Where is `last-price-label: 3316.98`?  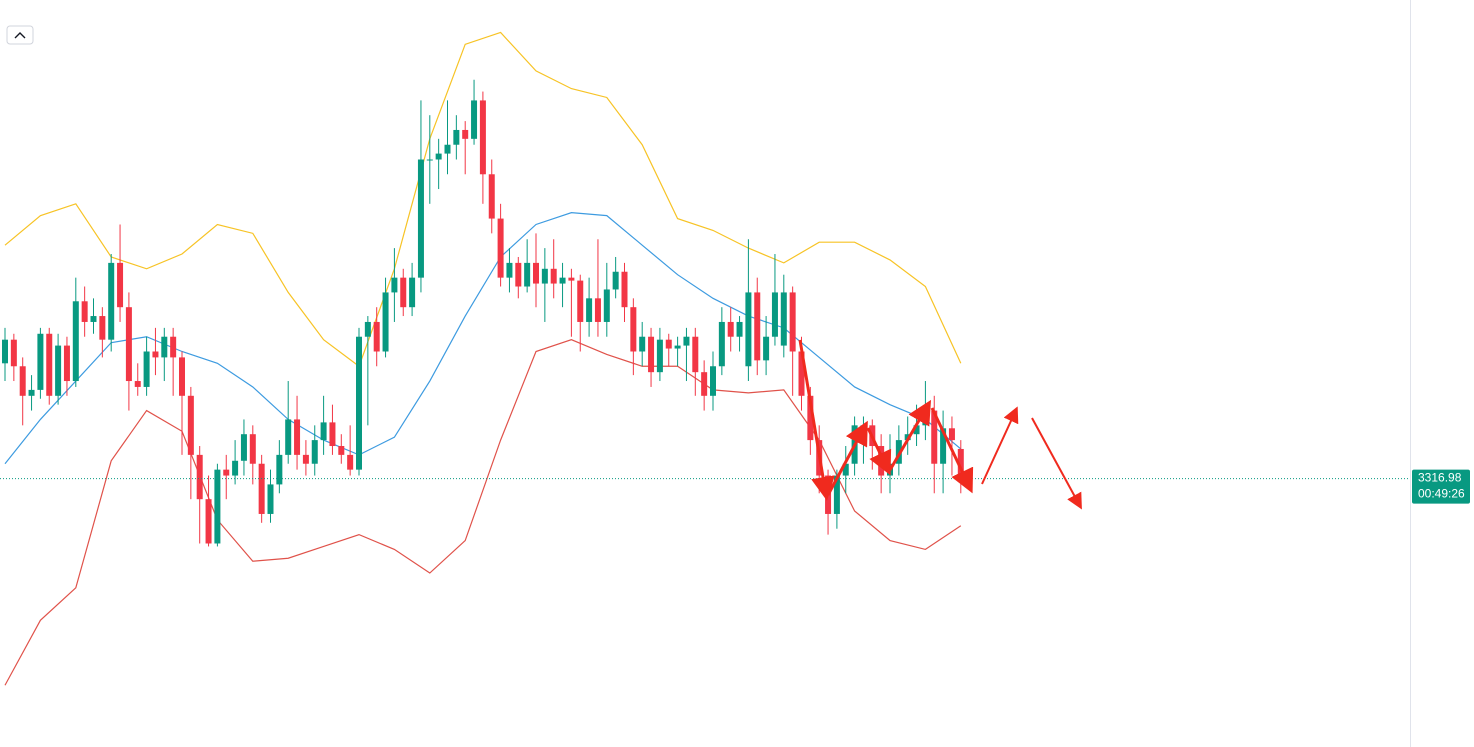 last-price-label: 3316.98 is located at coordinates (1440, 478).